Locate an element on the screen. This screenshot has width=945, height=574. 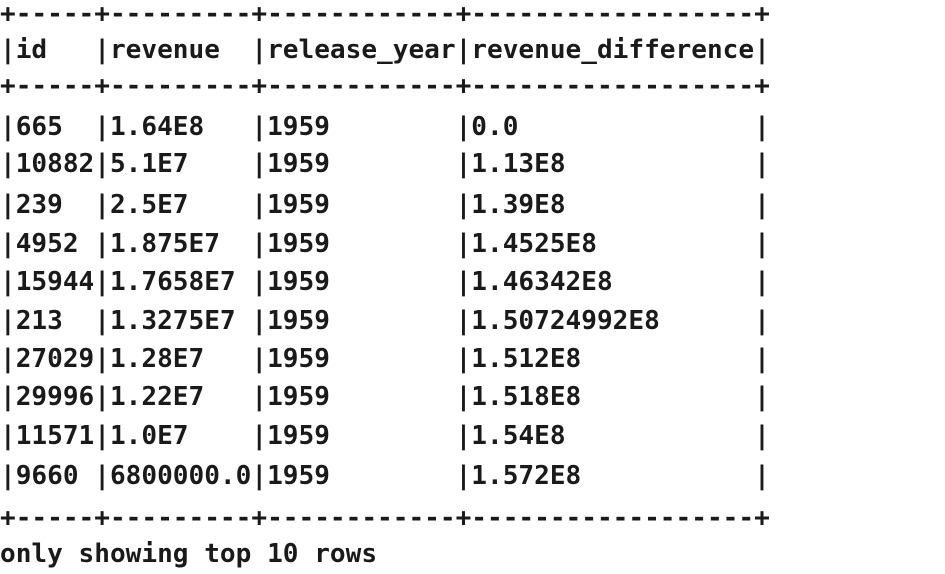
table-row: |213 |1.3275E7 |1959 |1.50724992E8 | is located at coordinates (385, 321).